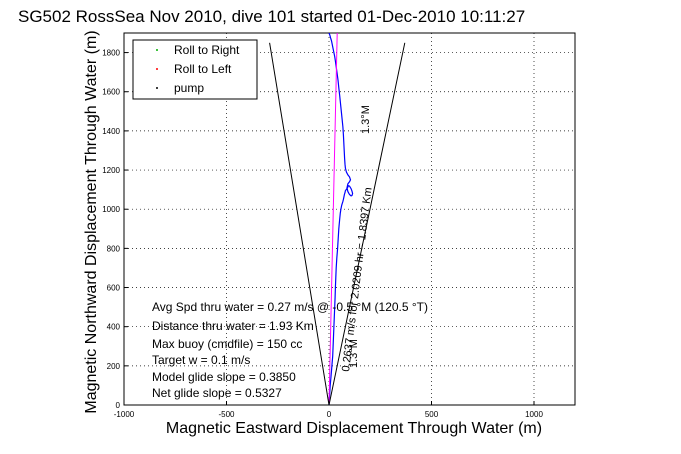  I want to click on annotation-heading-top: 1.3°M, so click(366, 119).